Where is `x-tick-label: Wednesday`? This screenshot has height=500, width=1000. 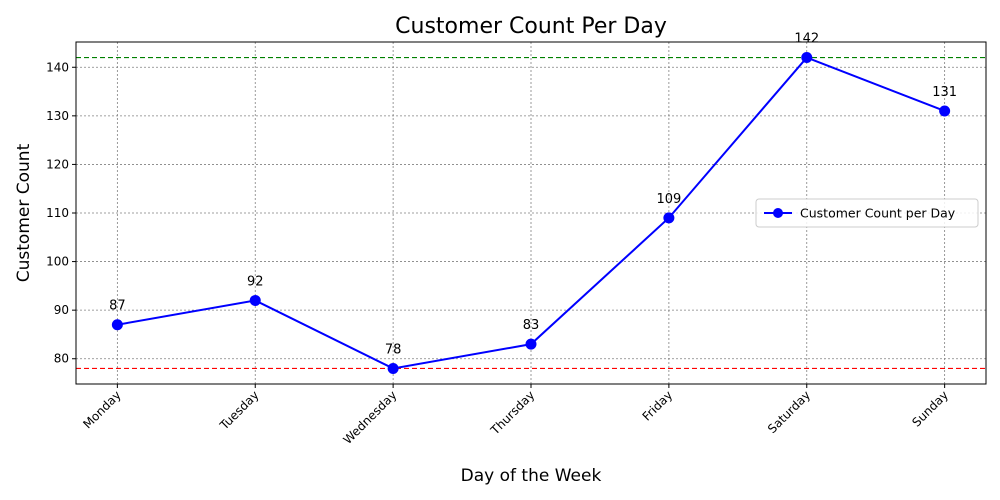
x-tick-label: Wednesday is located at coordinates (369, 417).